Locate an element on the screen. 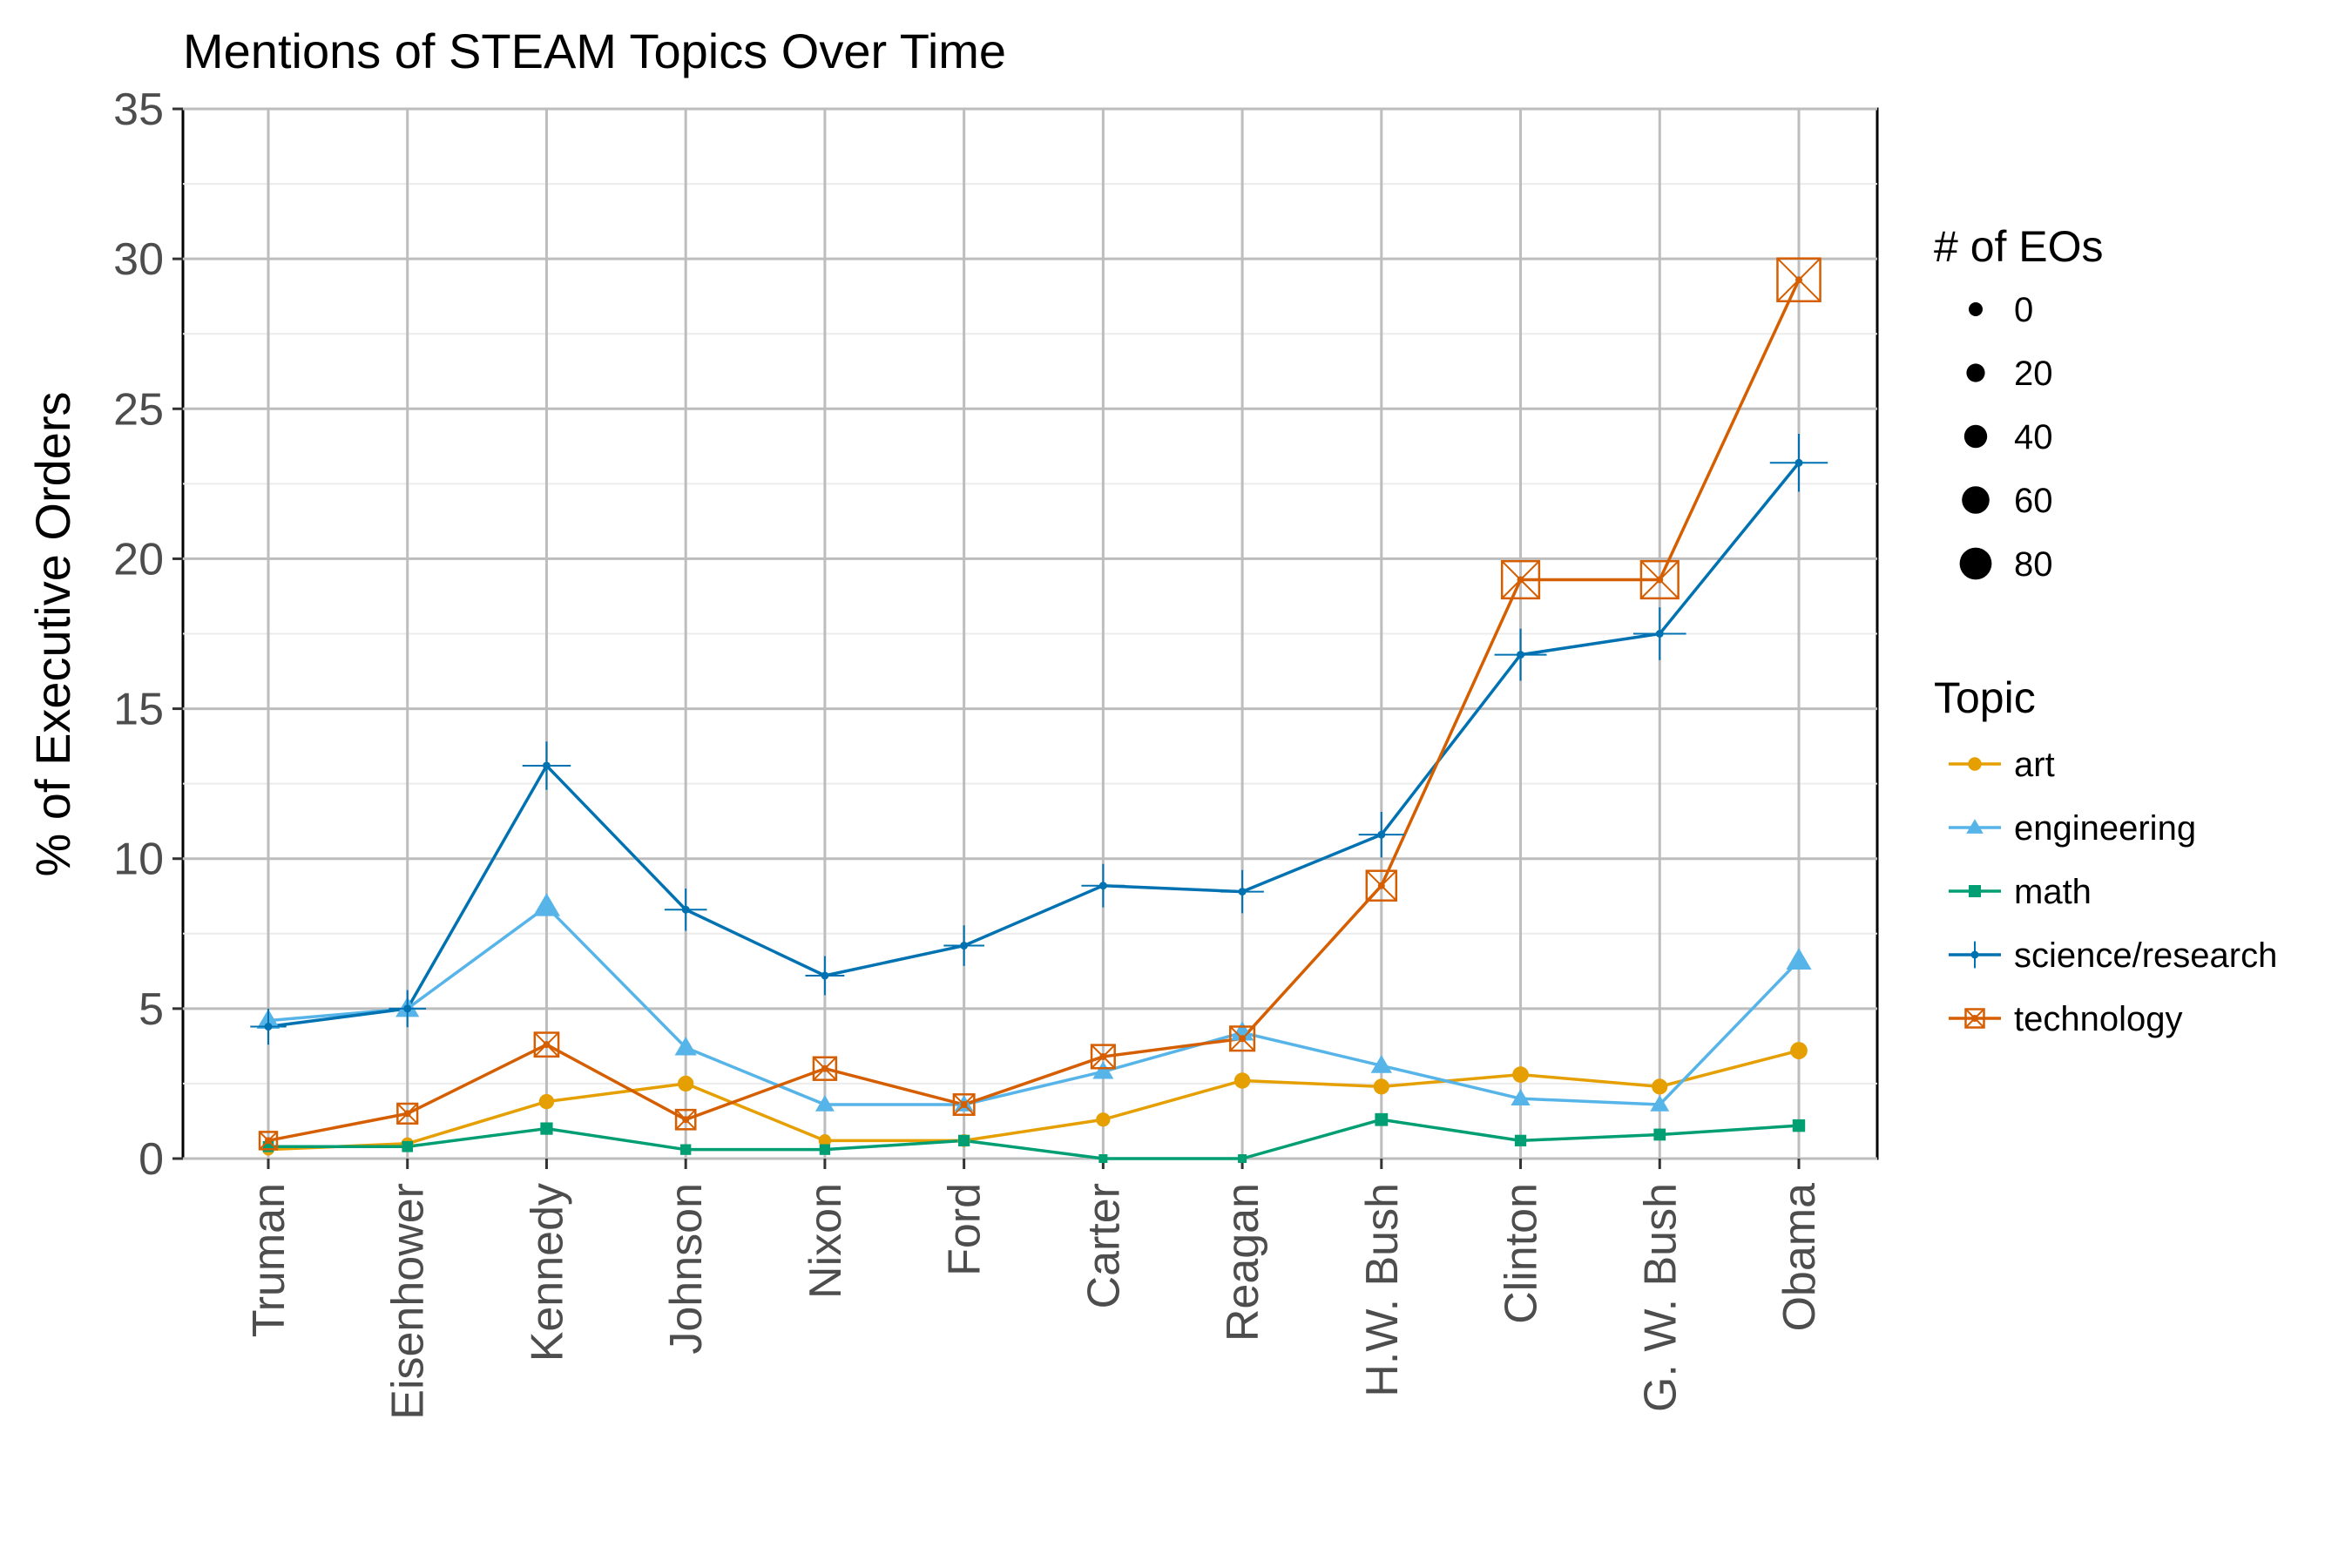 Image resolution: width=2352 pixels, height=1568 pixels. chart-title: Mentions of STEAM Topics Over Time is located at coordinates (594, 51).